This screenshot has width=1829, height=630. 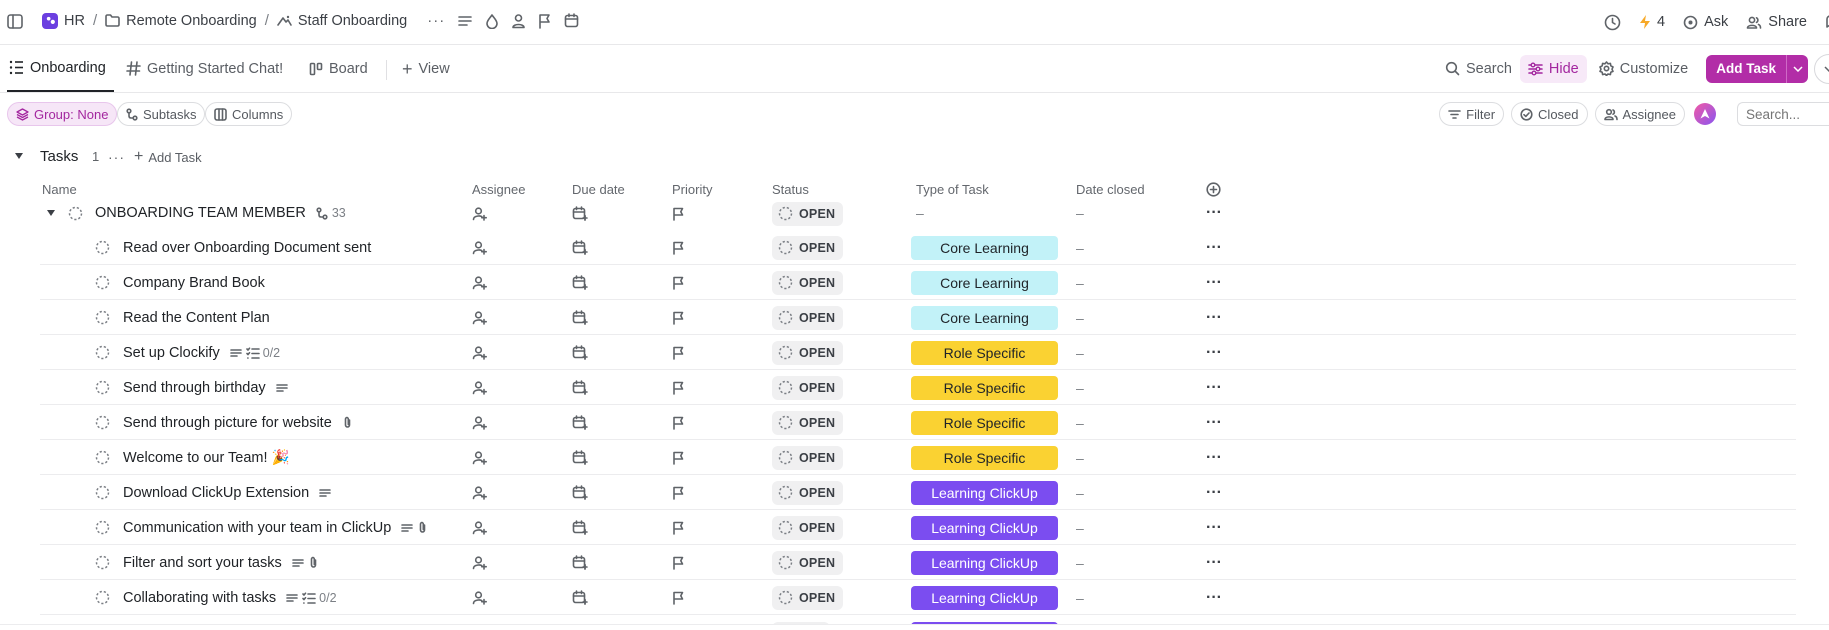 I want to click on color-icon, so click(x=492, y=21).